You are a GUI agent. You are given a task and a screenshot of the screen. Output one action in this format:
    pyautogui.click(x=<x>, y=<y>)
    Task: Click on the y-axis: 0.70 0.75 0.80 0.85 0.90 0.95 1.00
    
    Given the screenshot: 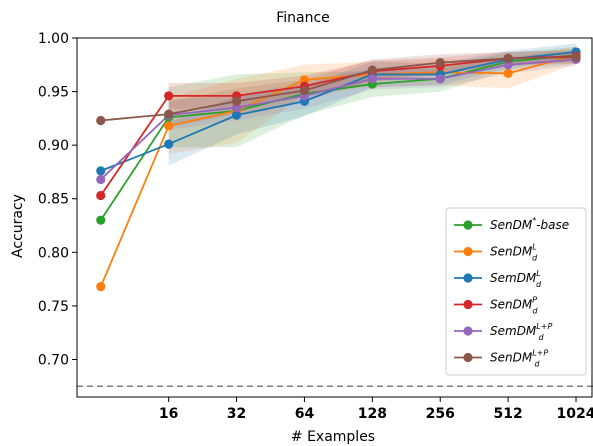 What is the action you would take?
    pyautogui.click(x=57, y=199)
    